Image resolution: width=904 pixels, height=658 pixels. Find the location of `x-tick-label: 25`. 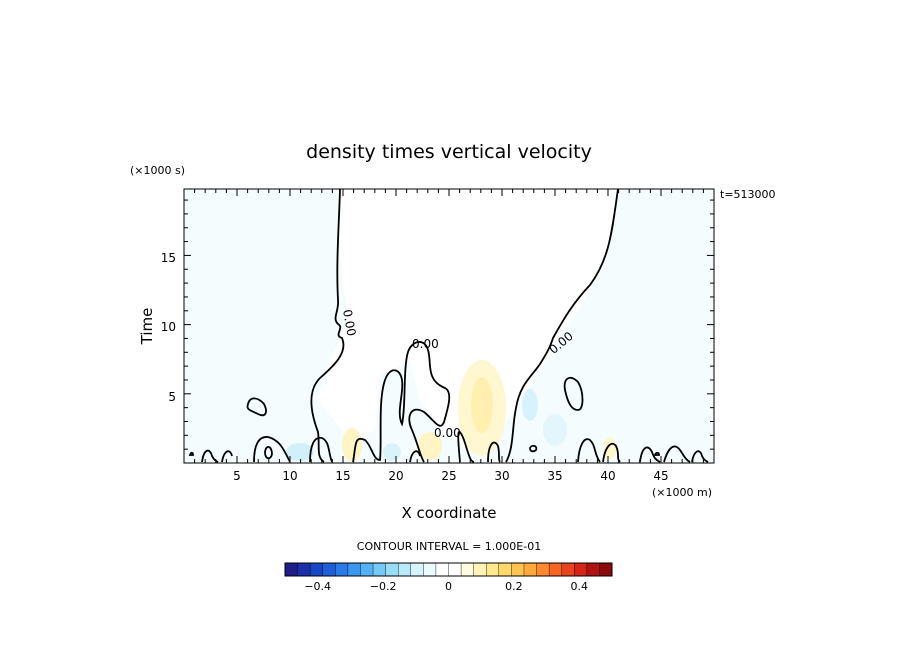

x-tick-label: 25 is located at coordinates (448, 476).